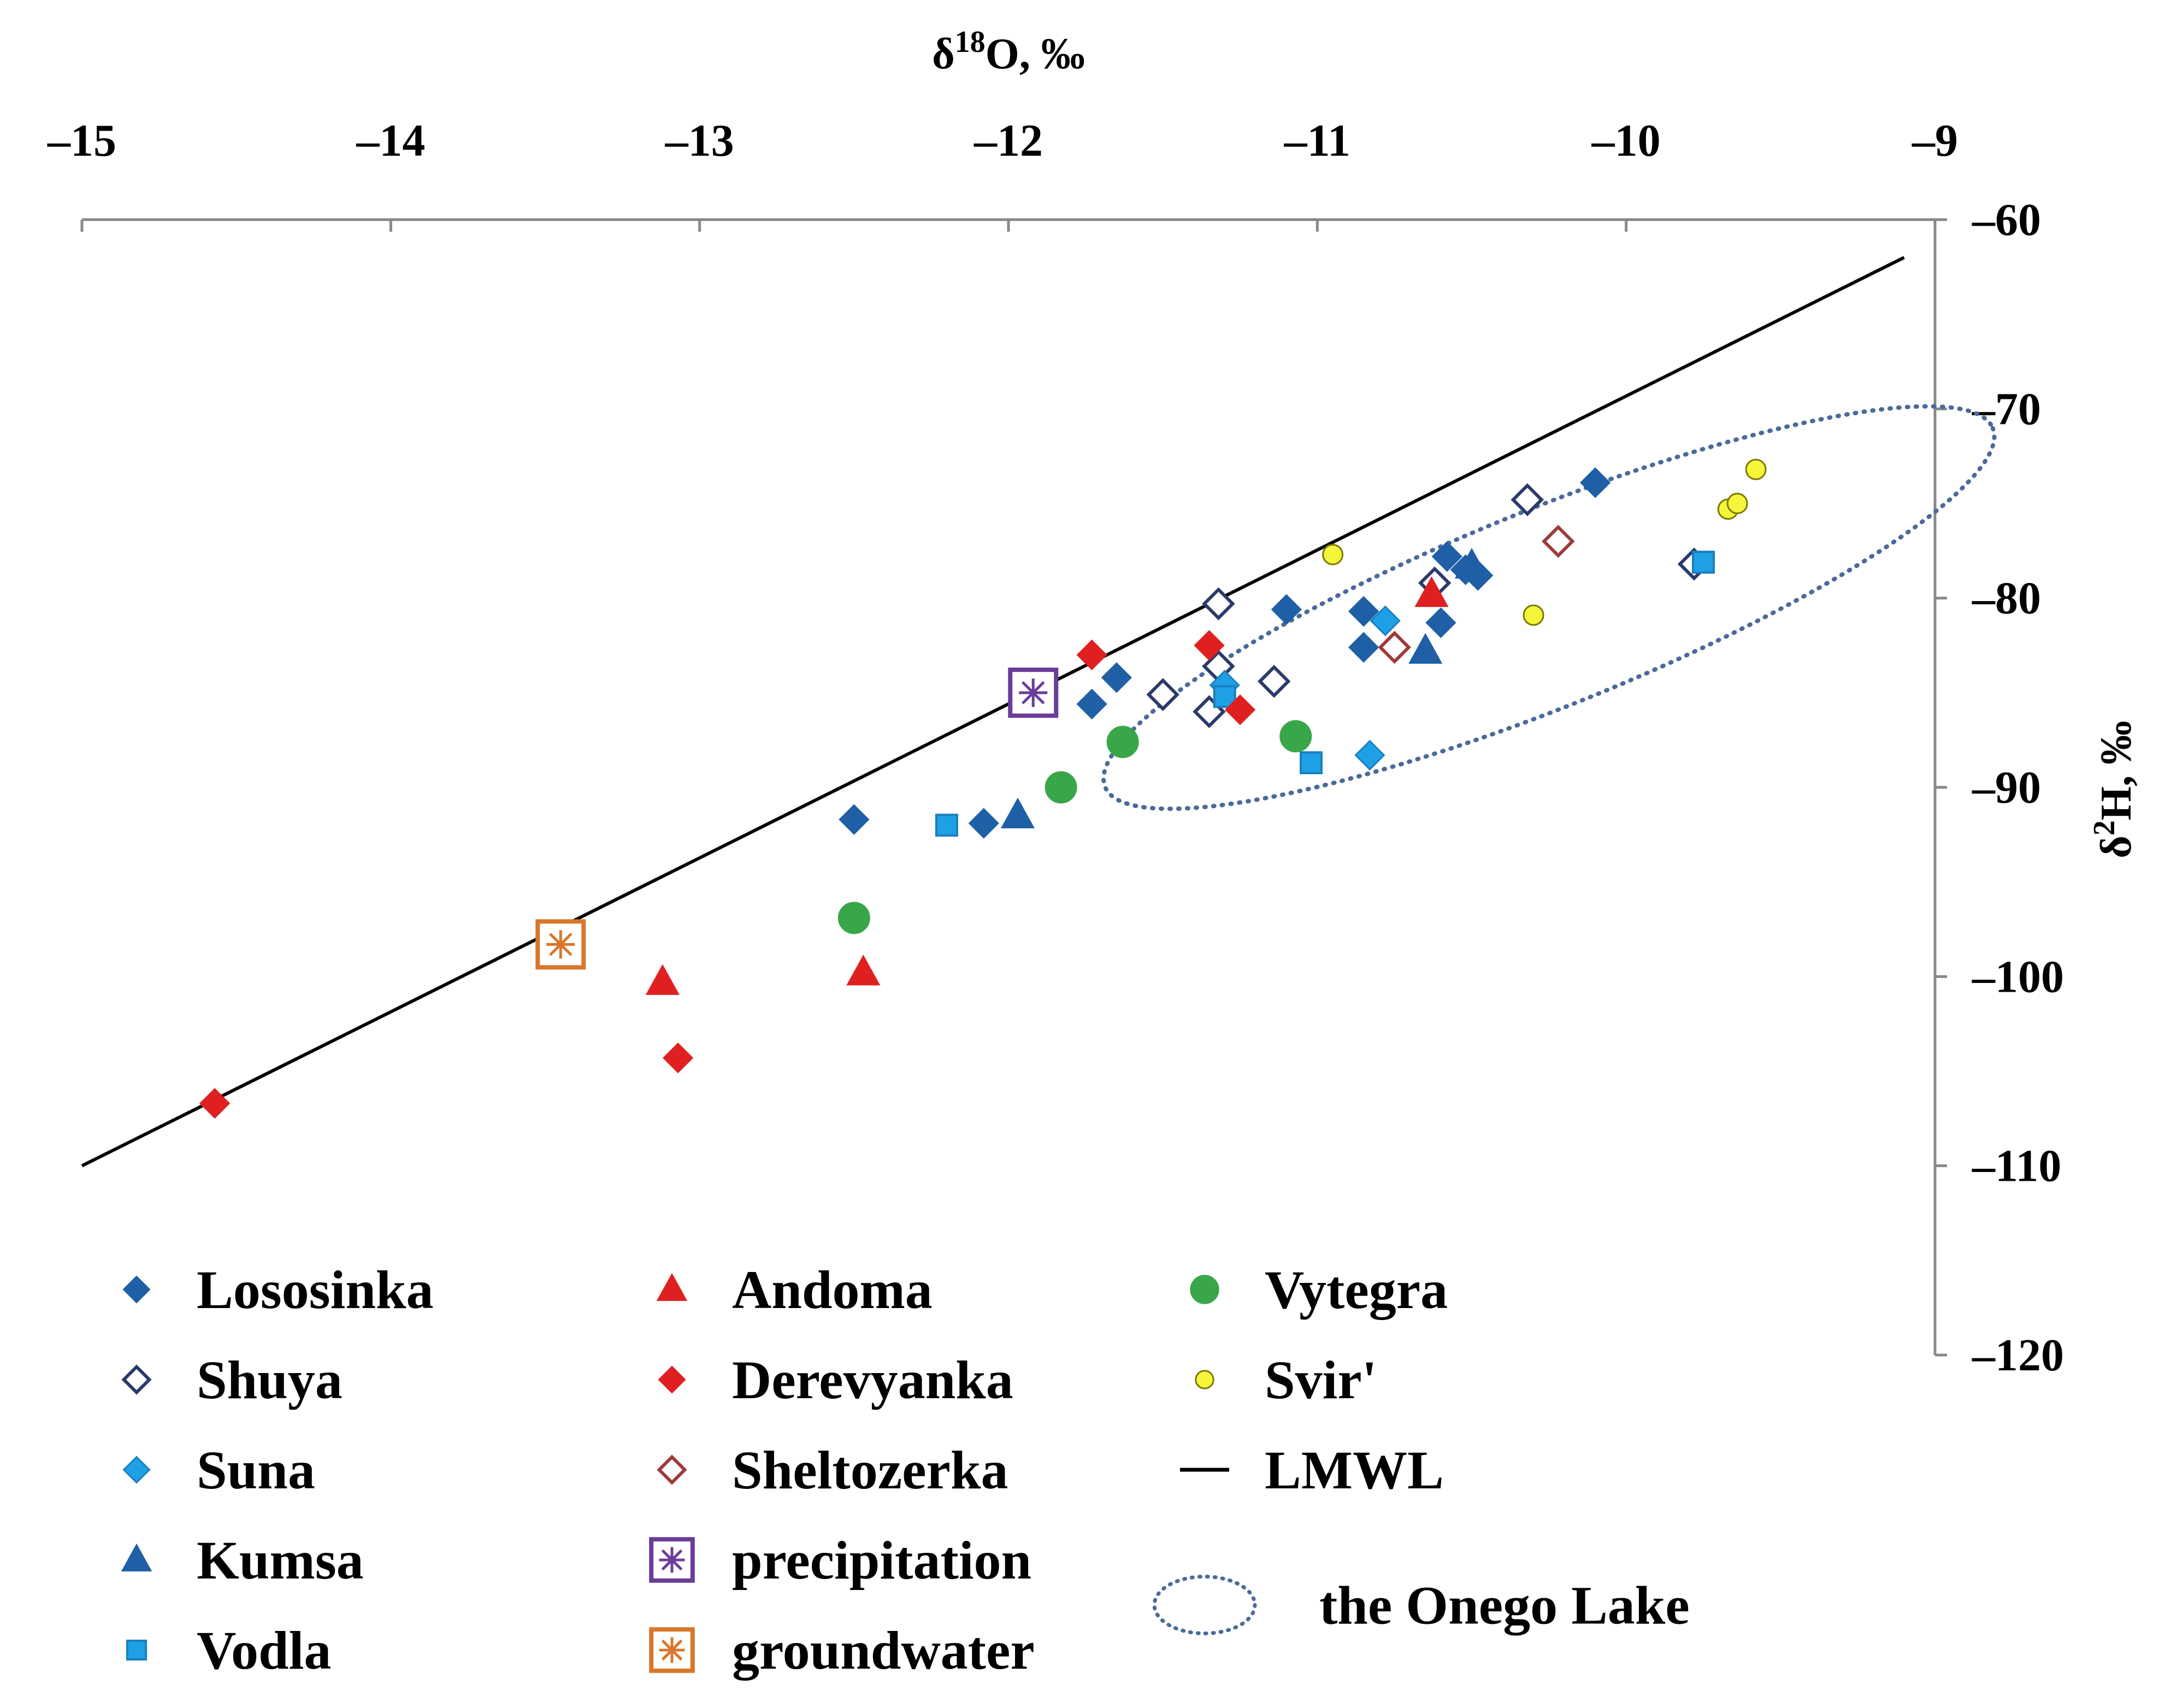 This screenshot has height=1708, width=2171. I want to click on legend-item-kumsa: Kumsa, so click(242, 1560).